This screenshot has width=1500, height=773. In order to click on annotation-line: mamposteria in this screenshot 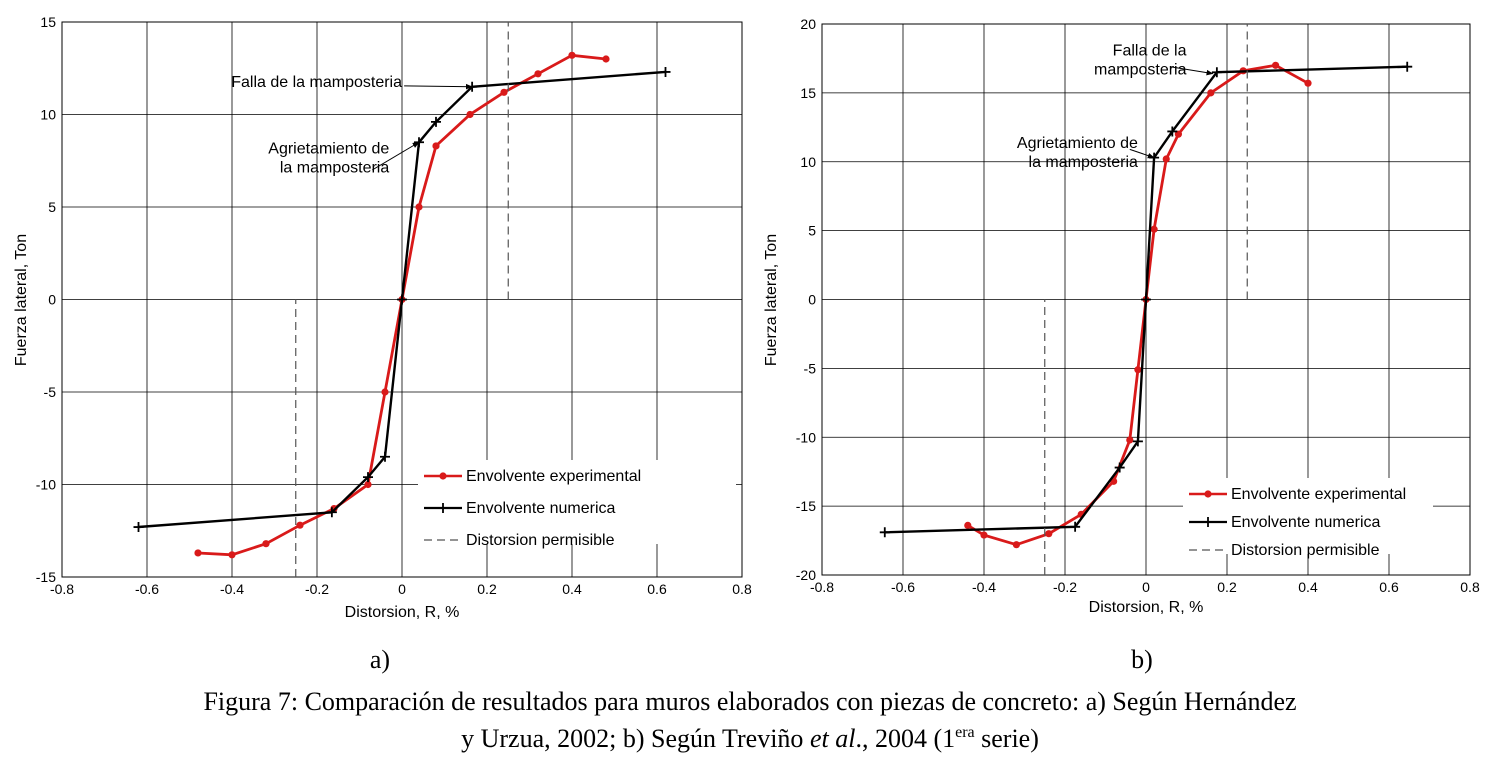, I will do `click(1140, 70)`.